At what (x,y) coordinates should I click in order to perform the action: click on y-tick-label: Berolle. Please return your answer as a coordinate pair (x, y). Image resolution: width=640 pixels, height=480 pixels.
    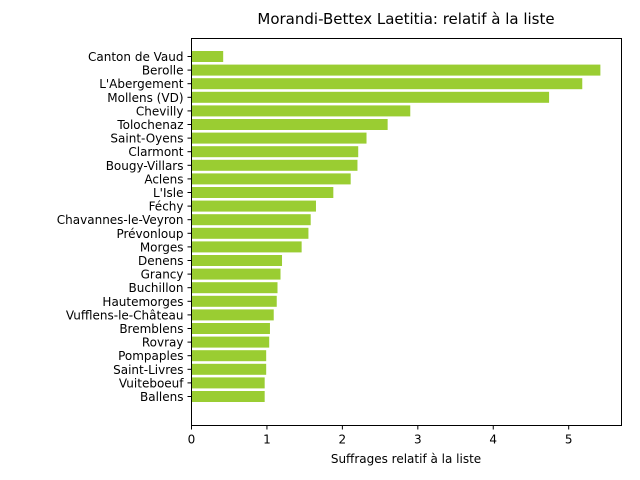
    Looking at the image, I should click on (163, 71).